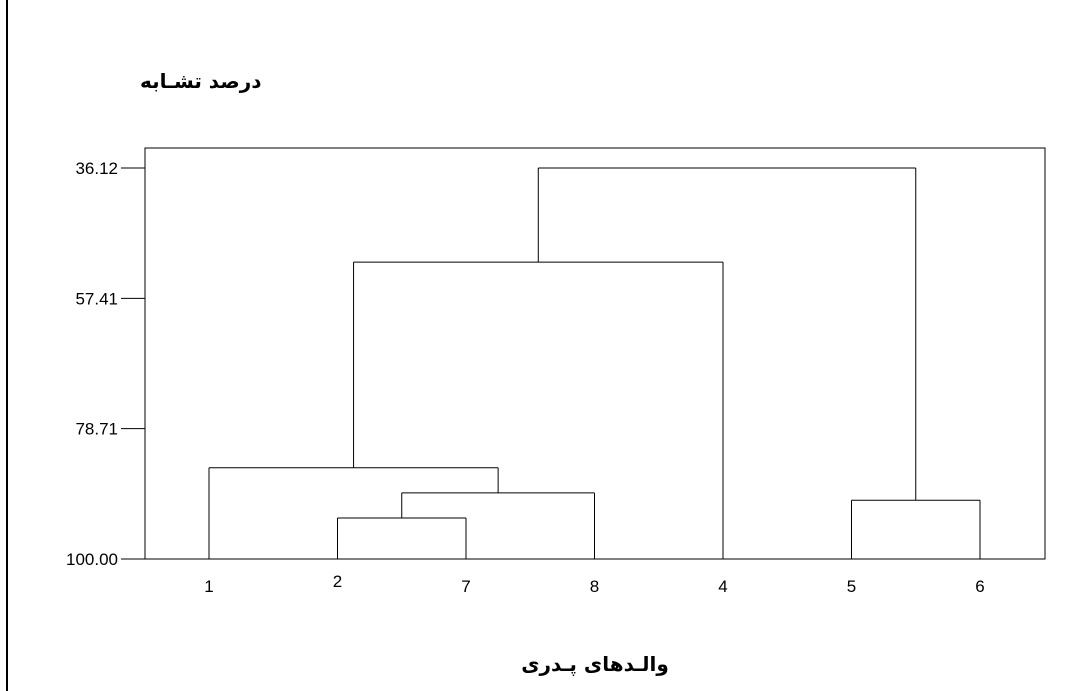  What do you see at coordinates (7, 345) in the screenshot?
I see `page-left-rule` at bounding box center [7, 345].